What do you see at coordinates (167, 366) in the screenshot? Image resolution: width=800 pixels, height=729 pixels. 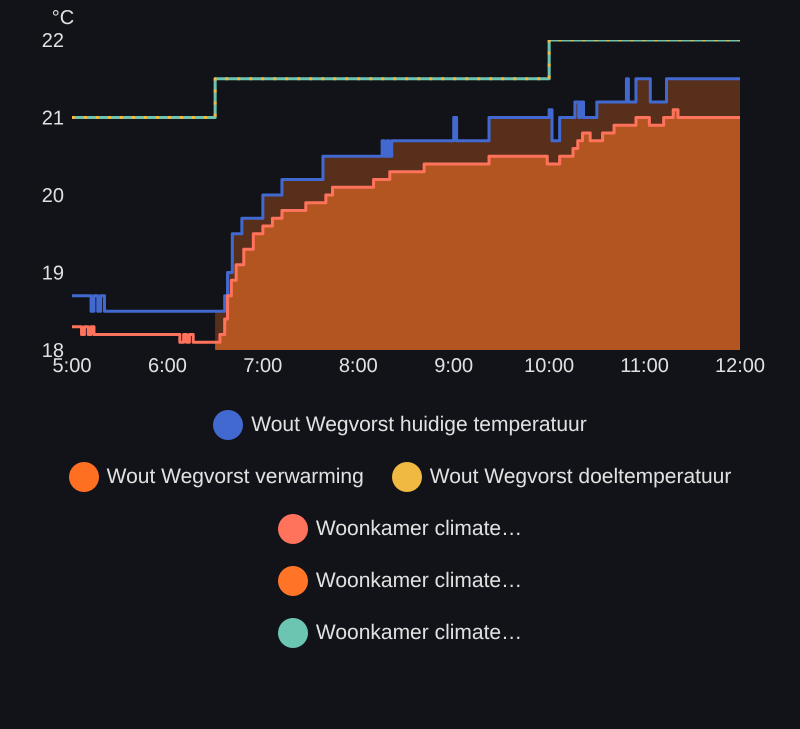 I see `x-tick-label: 6:00` at bounding box center [167, 366].